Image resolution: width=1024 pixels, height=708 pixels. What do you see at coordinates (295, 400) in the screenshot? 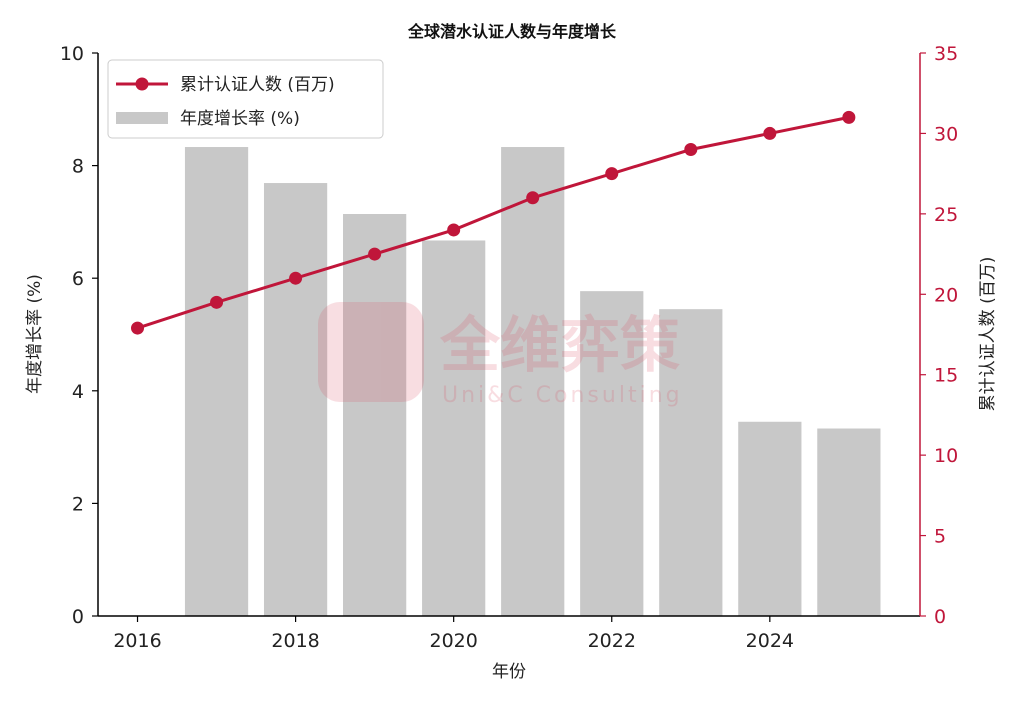
I see `growth-bar-2018` at bounding box center [295, 400].